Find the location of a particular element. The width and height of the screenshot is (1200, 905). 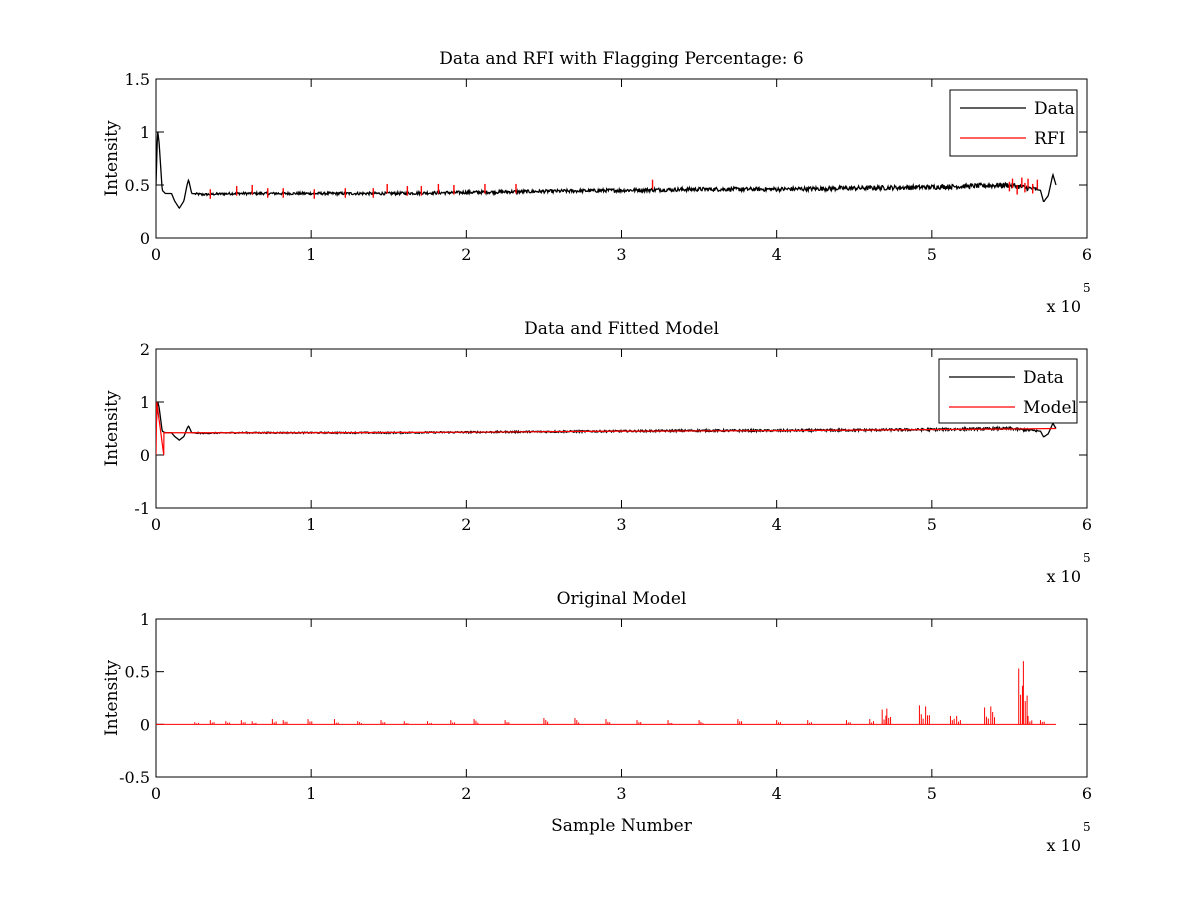

subplot-title: Data and Fitted Model is located at coordinates (621, 329).